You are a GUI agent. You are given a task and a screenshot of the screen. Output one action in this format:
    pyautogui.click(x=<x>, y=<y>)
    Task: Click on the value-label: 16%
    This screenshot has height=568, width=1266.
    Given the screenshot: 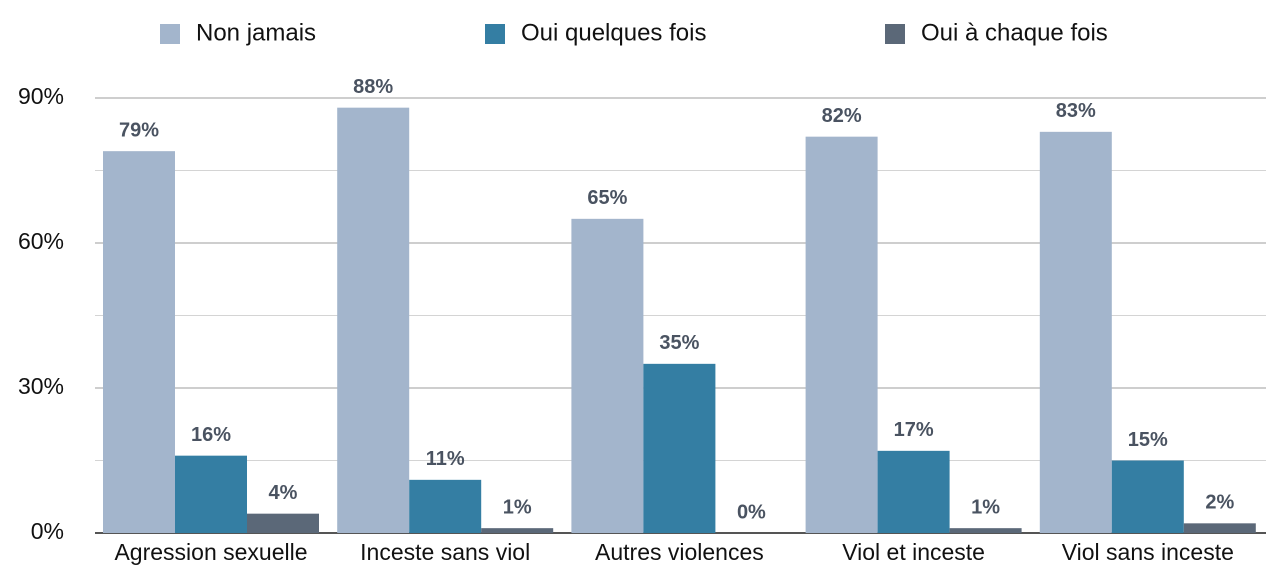 What is the action you would take?
    pyautogui.click(x=211, y=435)
    